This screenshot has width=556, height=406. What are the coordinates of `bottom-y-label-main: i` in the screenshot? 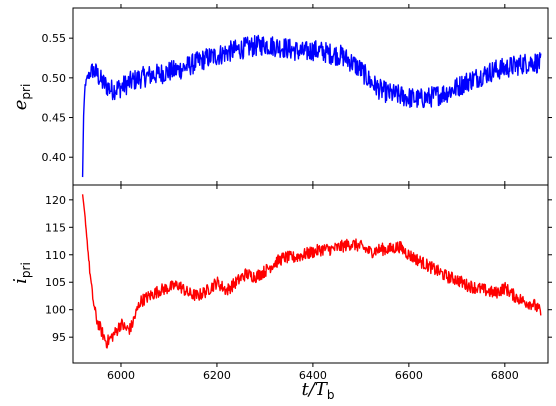 It's located at (20, 281).